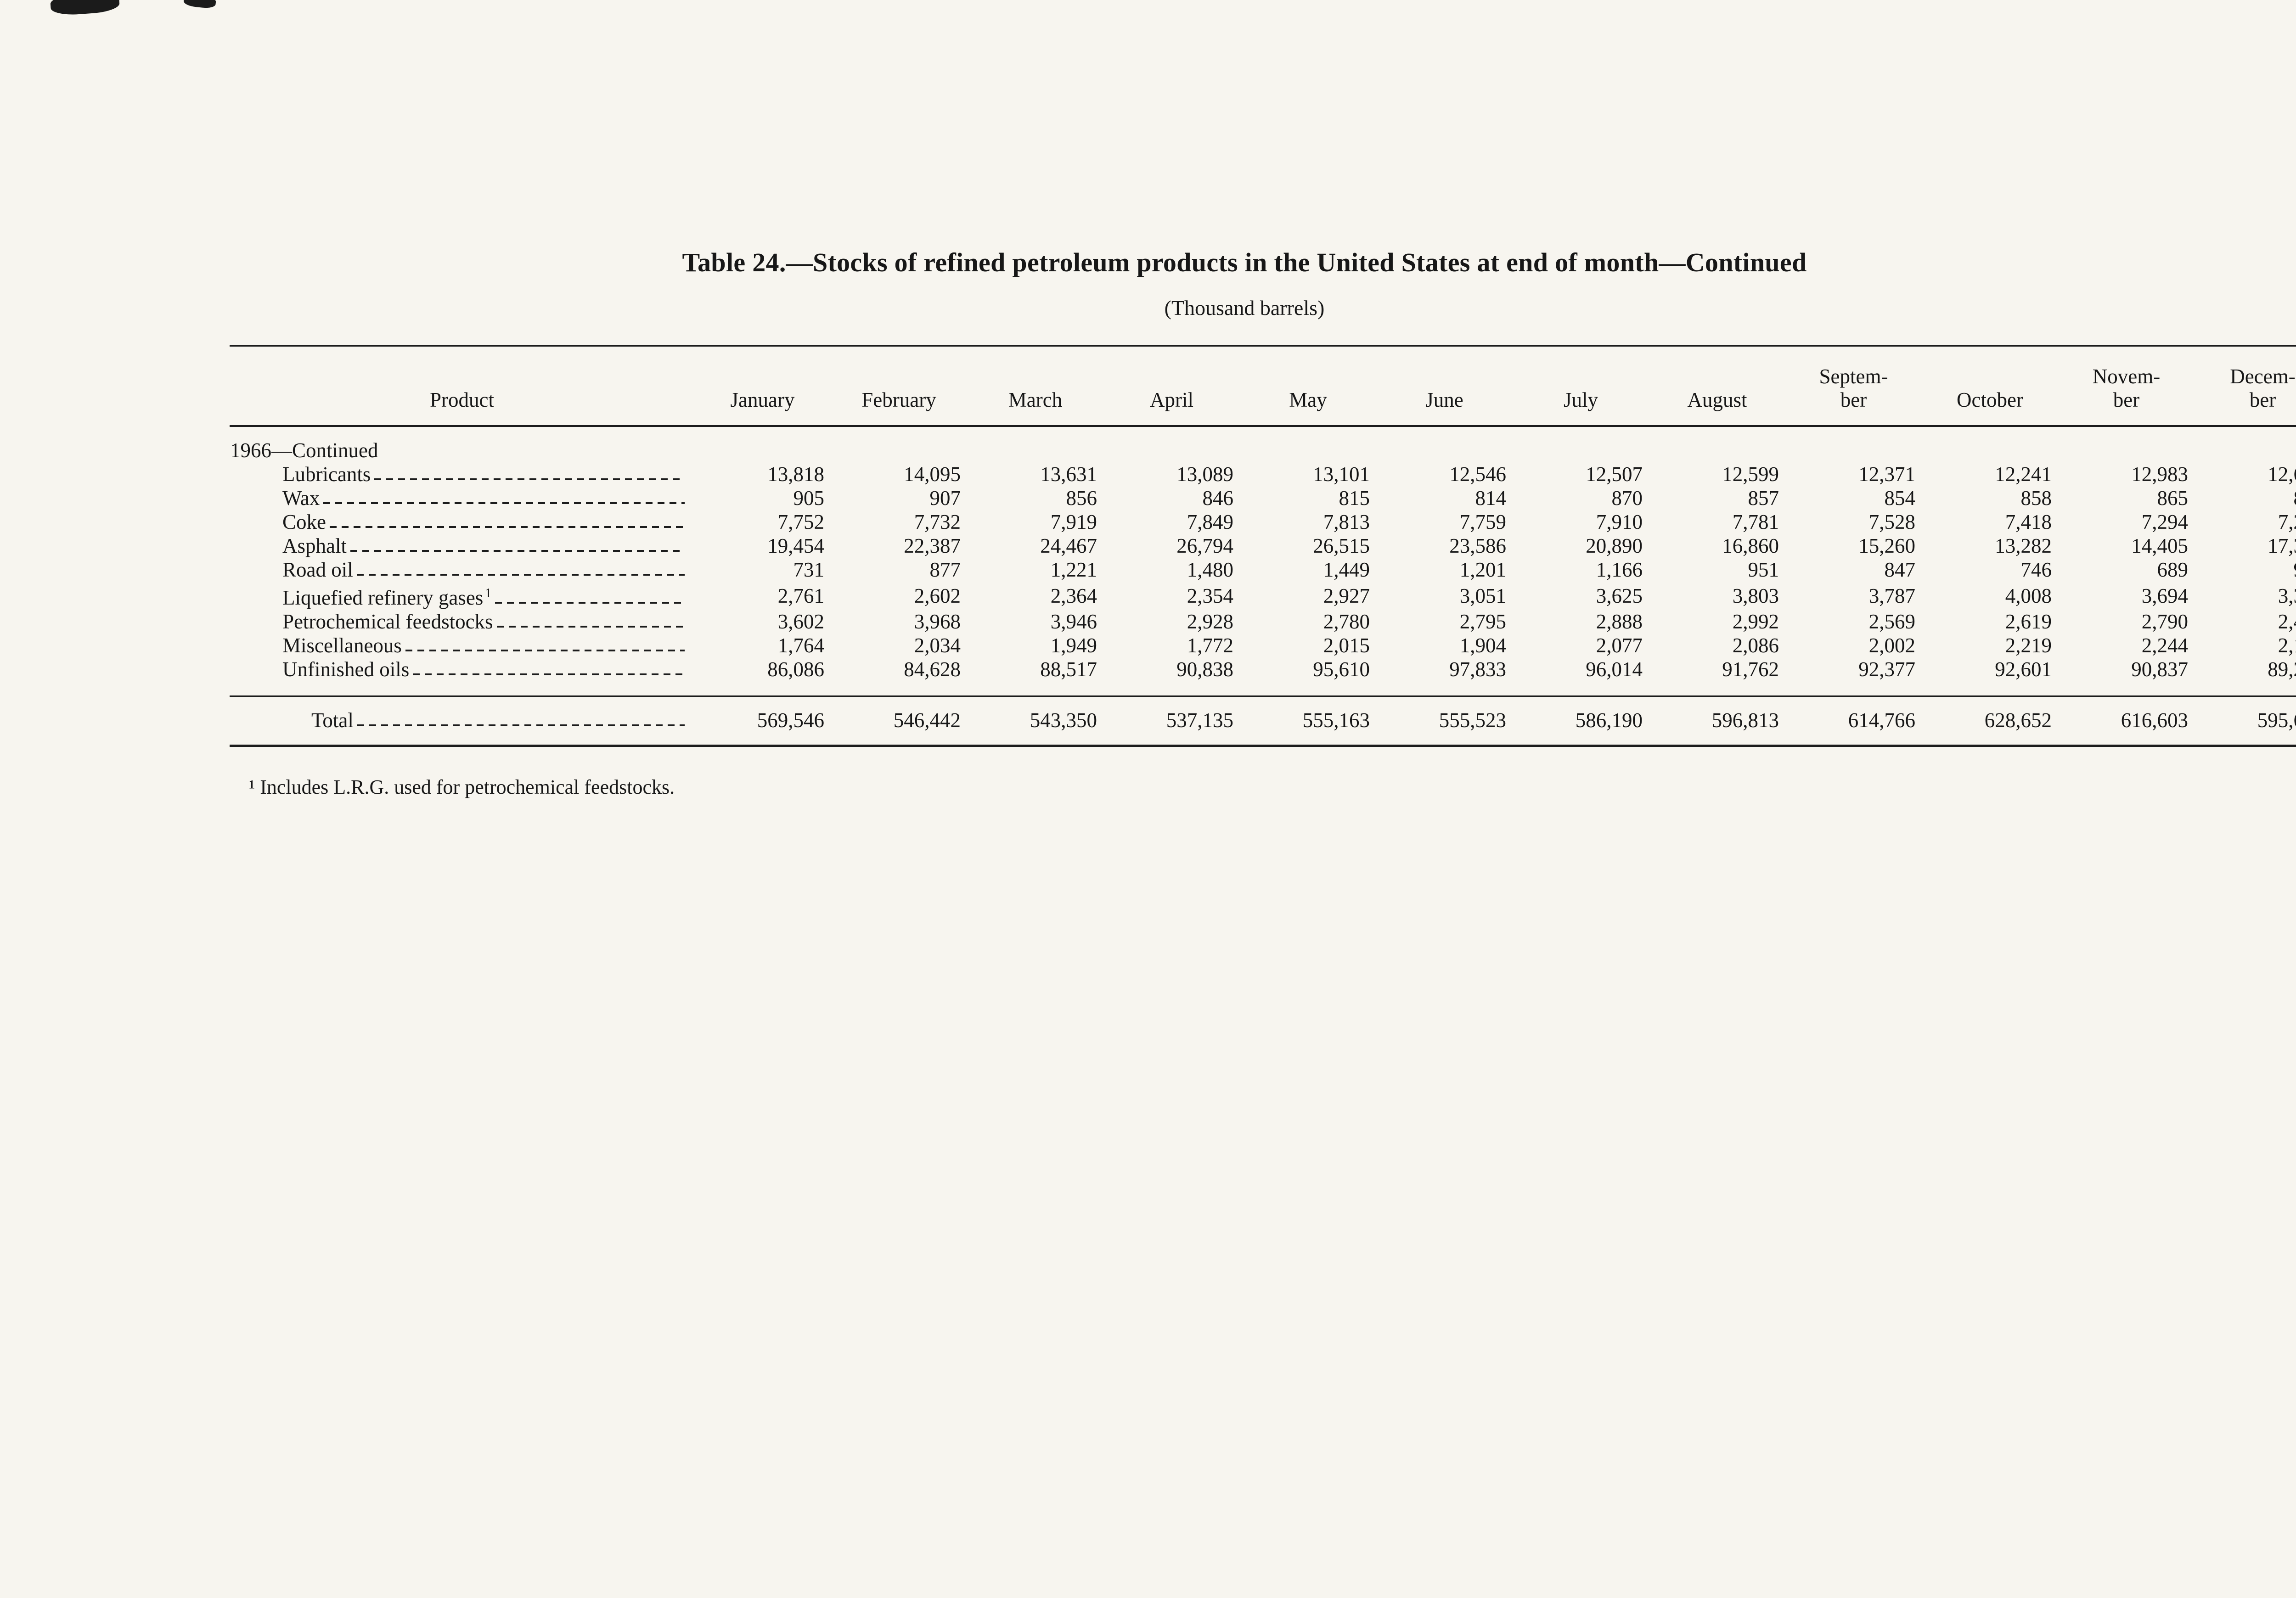 The height and width of the screenshot is (1598, 2296). What do you see at coordinates (1204, 546) in the screenshot?
I see `value-cell: 26,794` at bounding box center [1204, 546].